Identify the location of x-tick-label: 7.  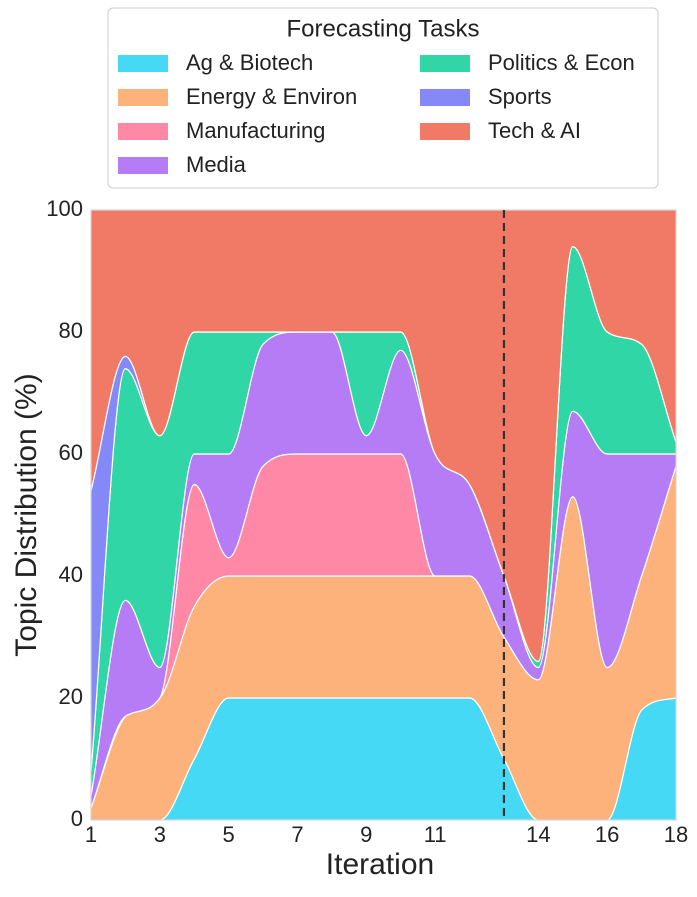
(297, 834).